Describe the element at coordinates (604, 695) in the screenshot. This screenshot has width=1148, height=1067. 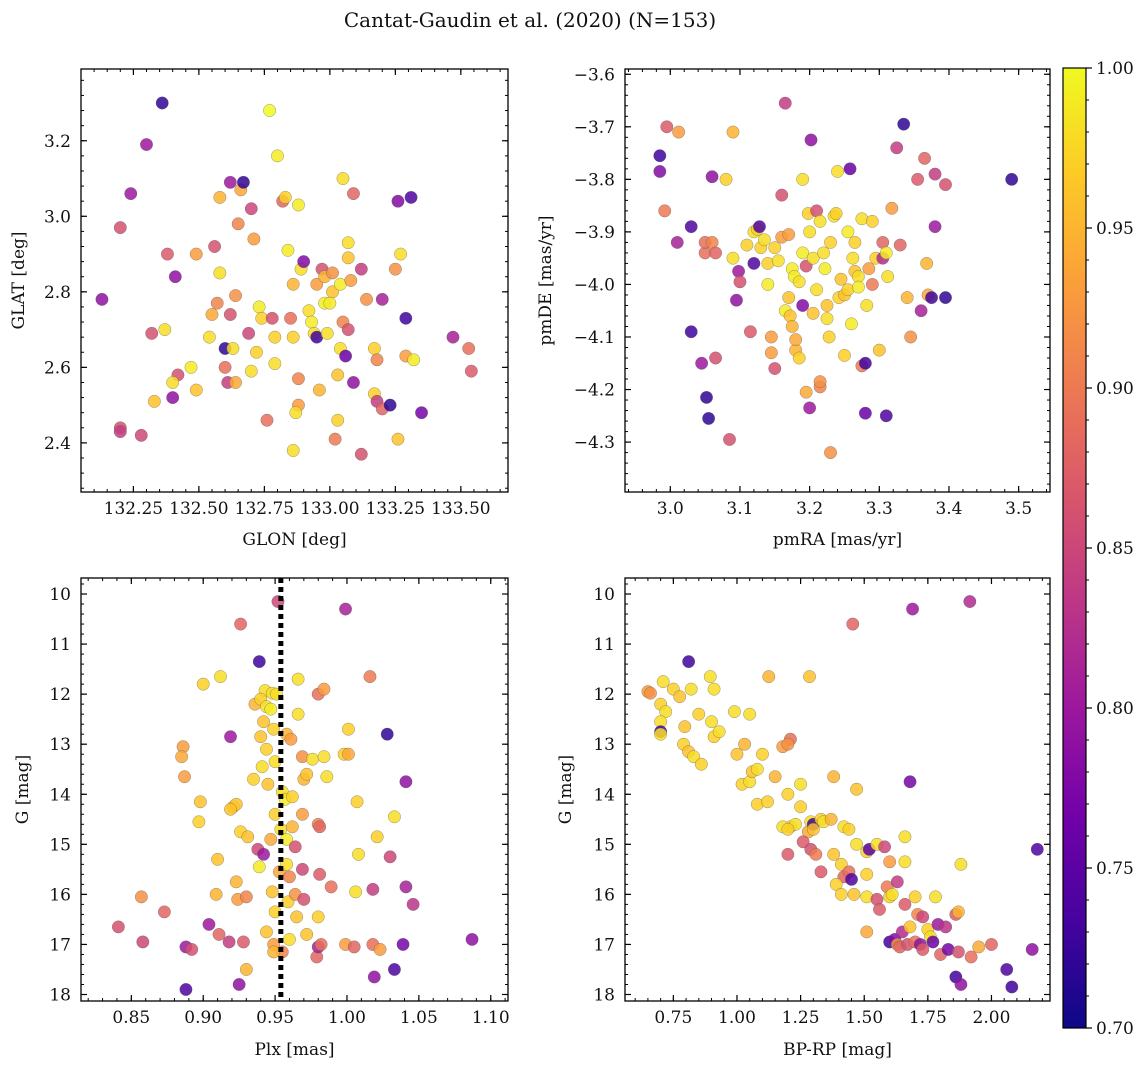
I see `y-tick-label: 12` at that location.